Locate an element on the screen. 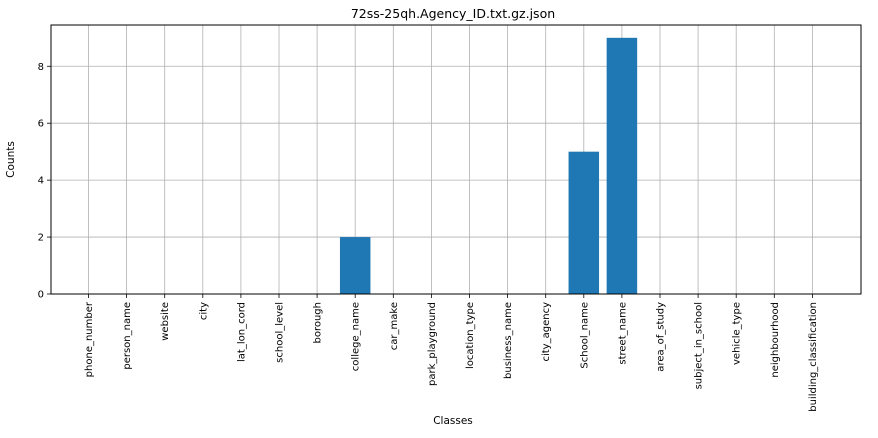 The image size is (878, 438). y-tick-label: 8 is located at coordinates (41, 67).